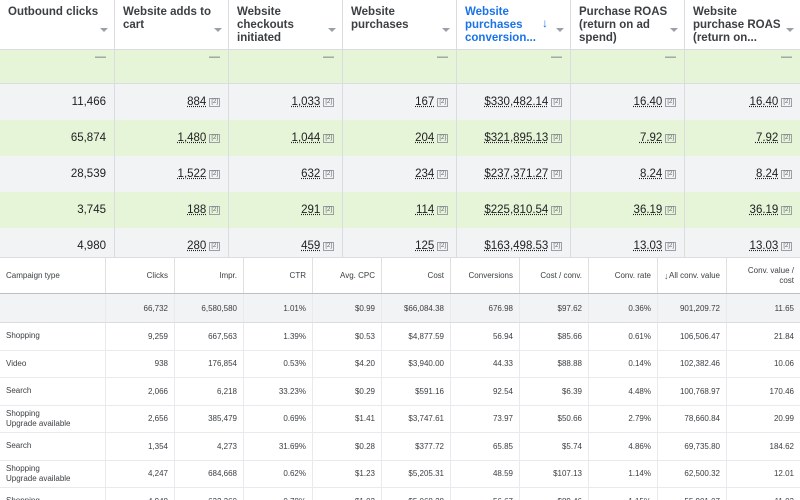 This screenshot has height=500, width=800. I want to click on table-cell: 65.85, so click(485, 446).